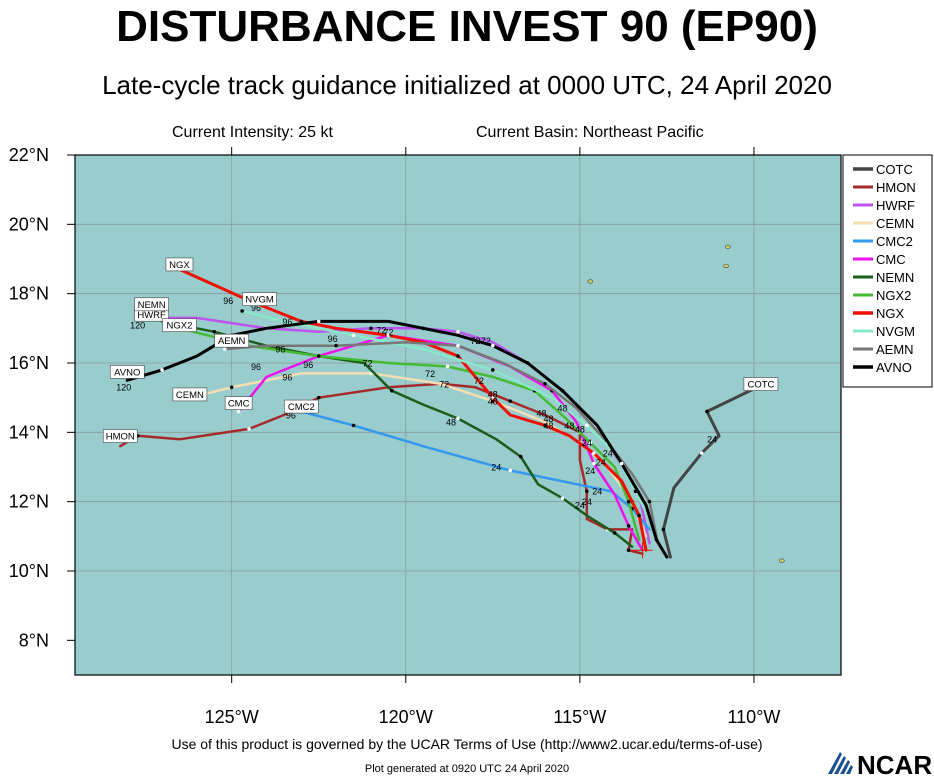 The image size is (934, 783). Describe the element at coordinates (754, 717) in the screenshot. I see `x-tick-label: 110°W` at that location.